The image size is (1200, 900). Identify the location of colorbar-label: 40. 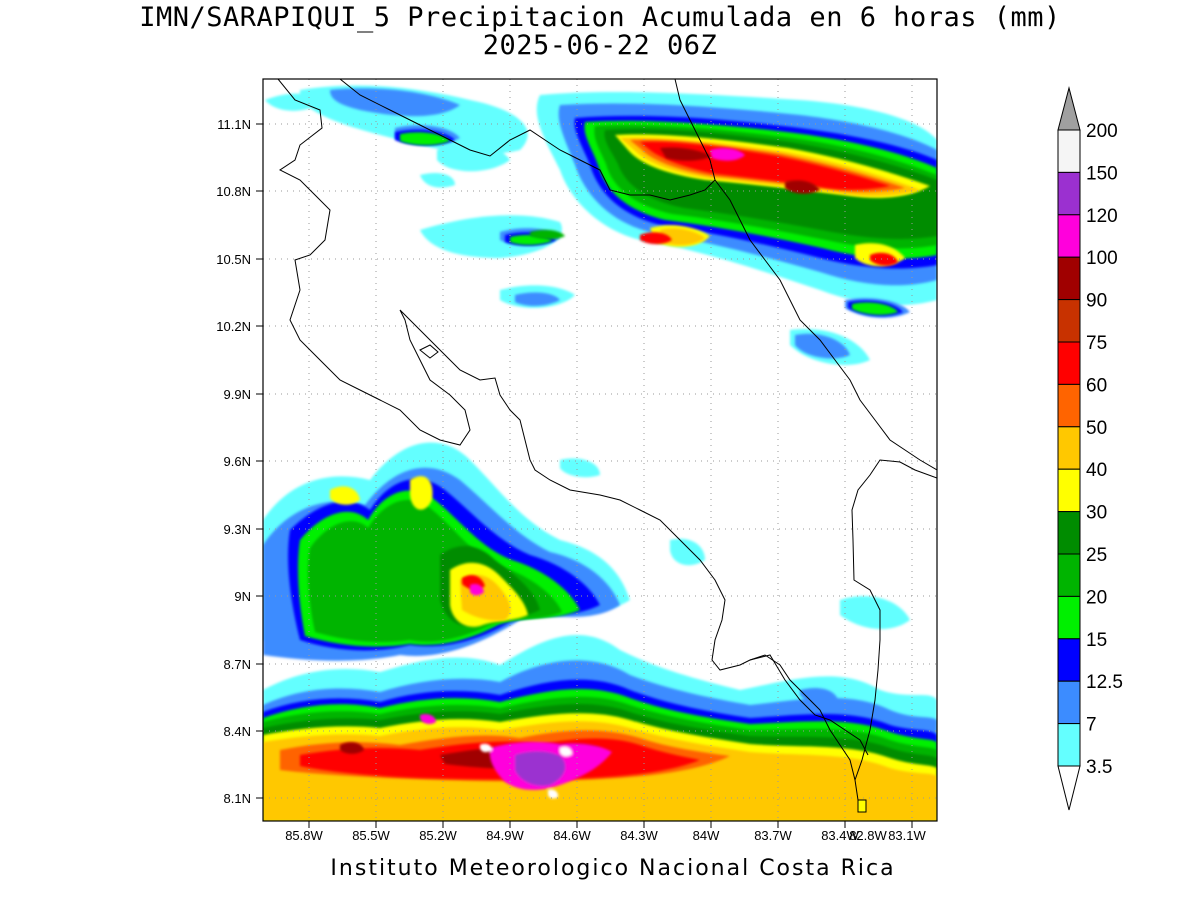
(1096, 470).